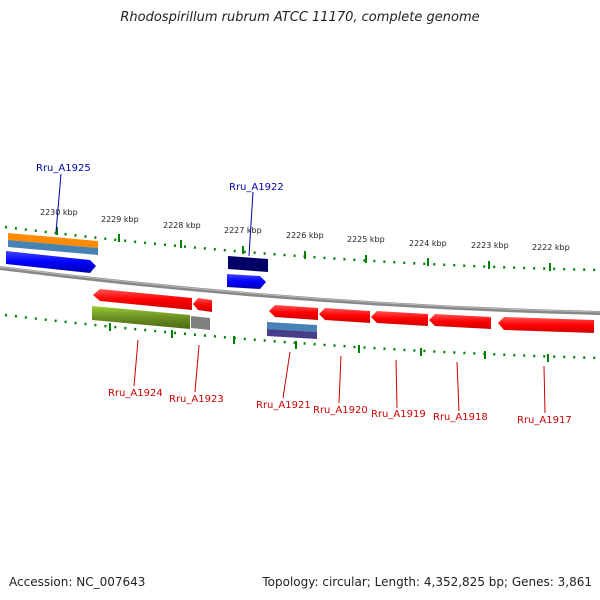 The width and height of the screenshot is (600, 600). Describe the element at coordinates (292, 334) in the screenshot. I see `gene-rru-a1921-cds-slate` at that location.